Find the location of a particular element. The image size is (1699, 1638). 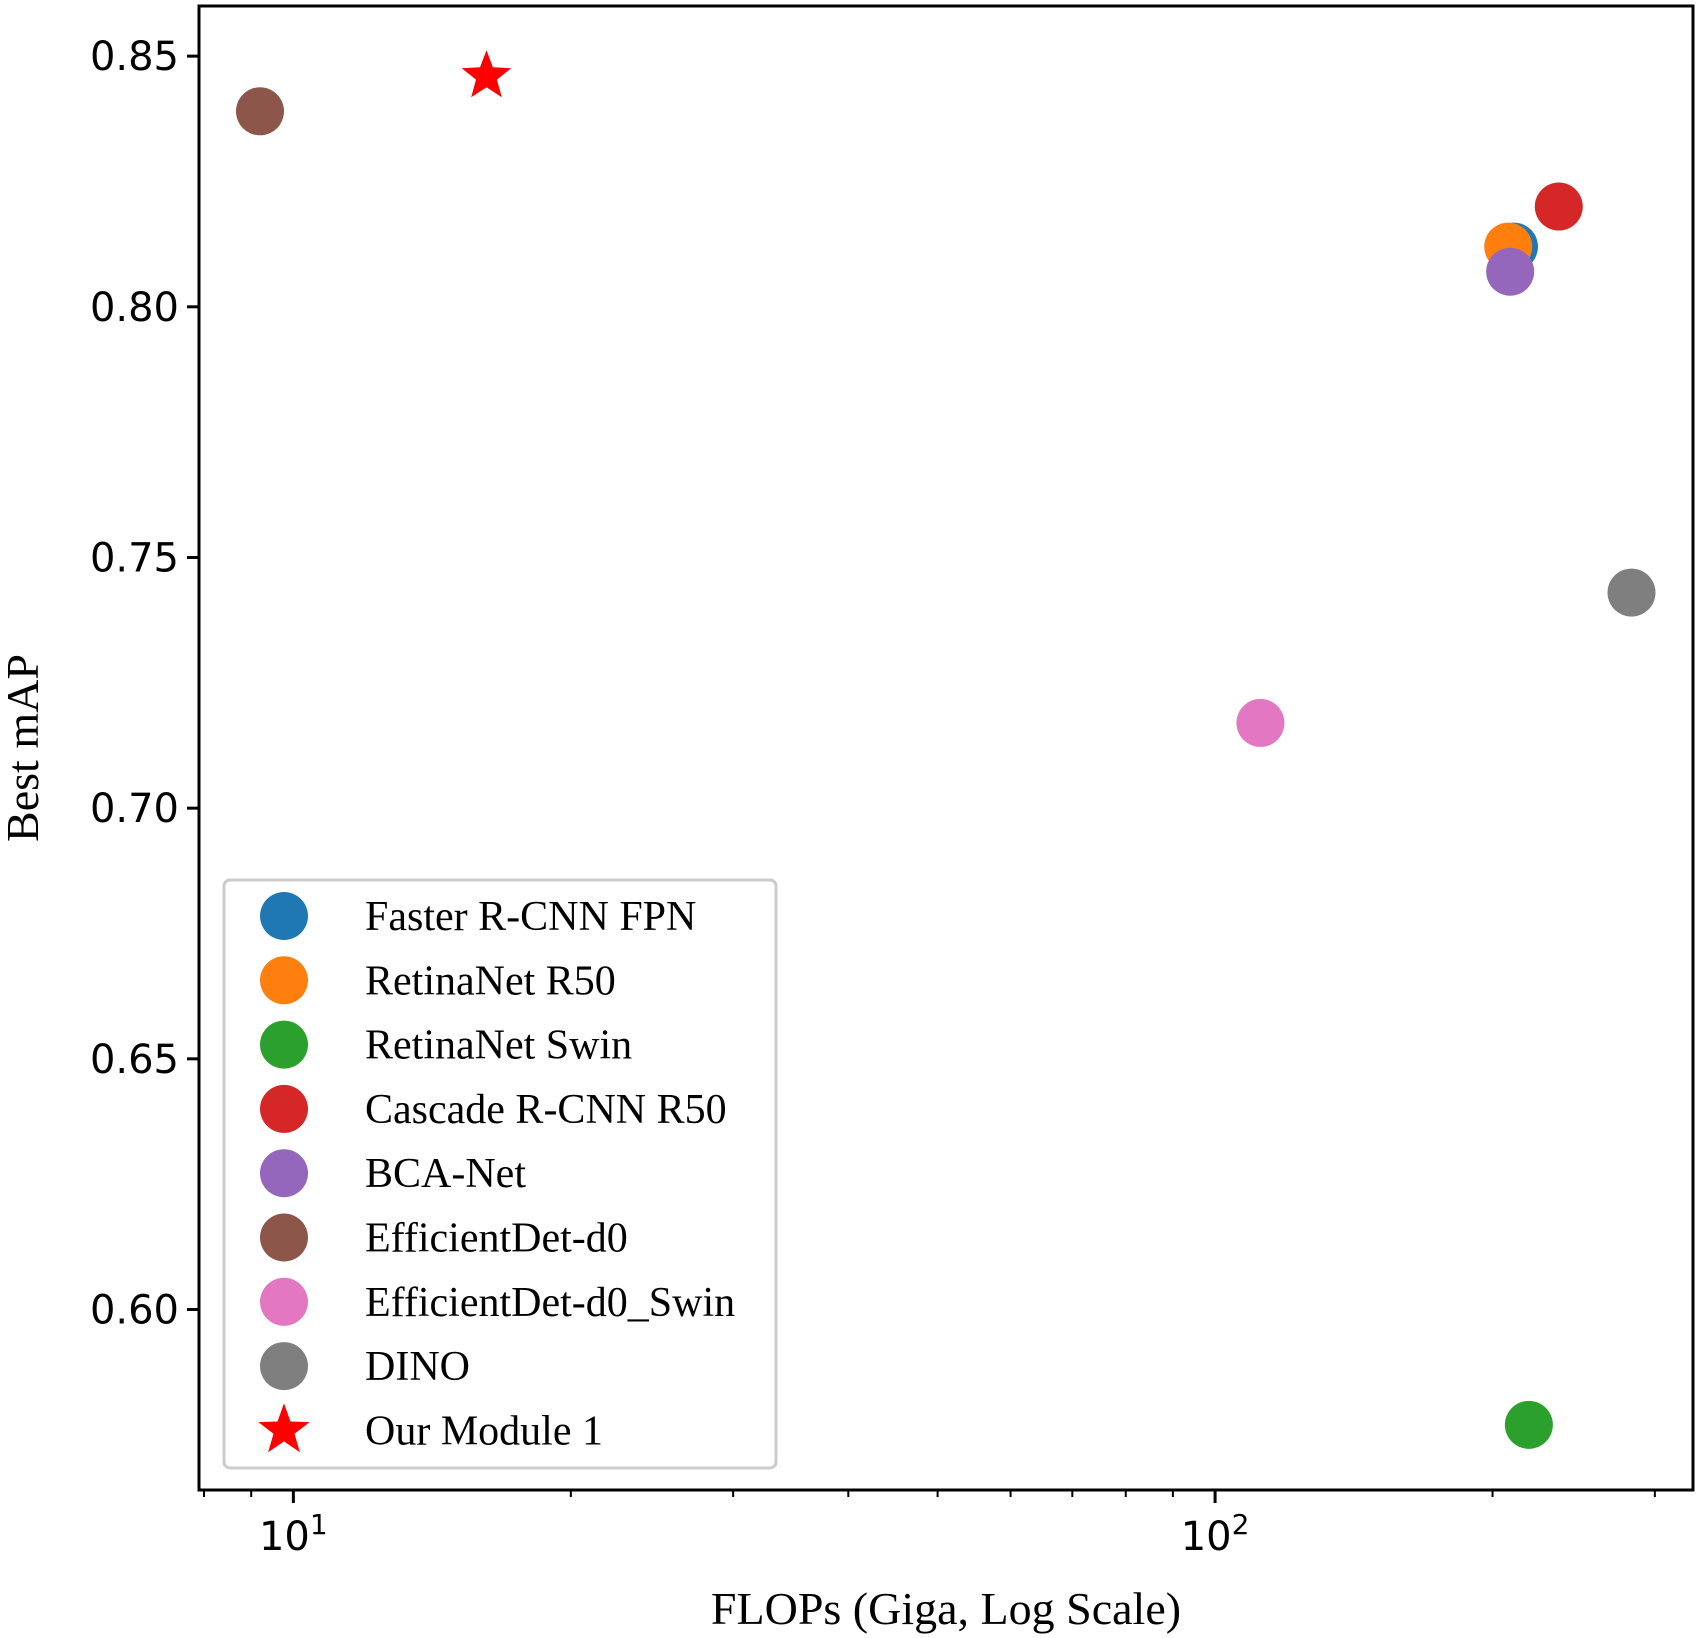

legend-label: BCA-Net is located at coordinates (445, 1174).